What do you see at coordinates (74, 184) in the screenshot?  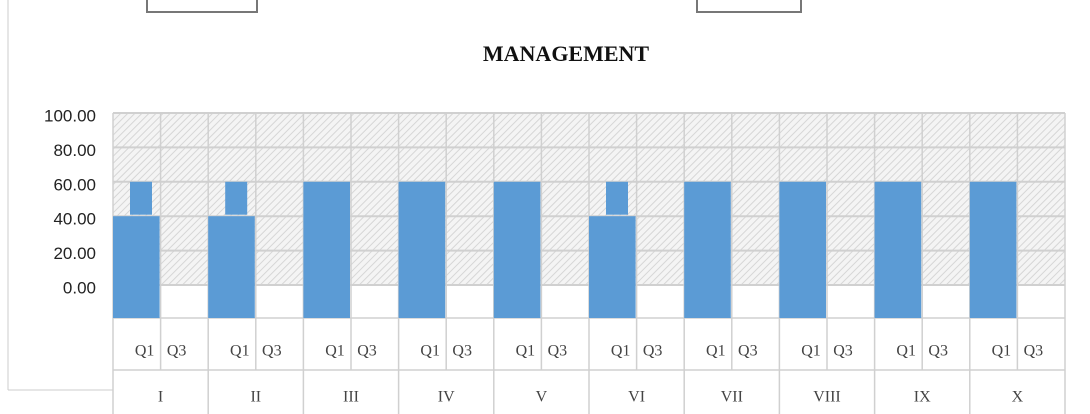 I see `y-tick-label: 60.00` at bounding box center [74, 184].